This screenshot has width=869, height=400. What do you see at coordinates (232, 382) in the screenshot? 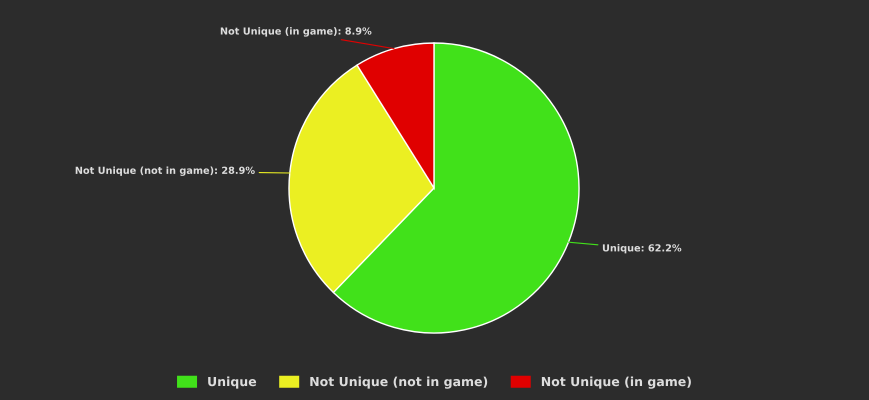
I see `legend-label: Unique` at bounding box center [232, 382].